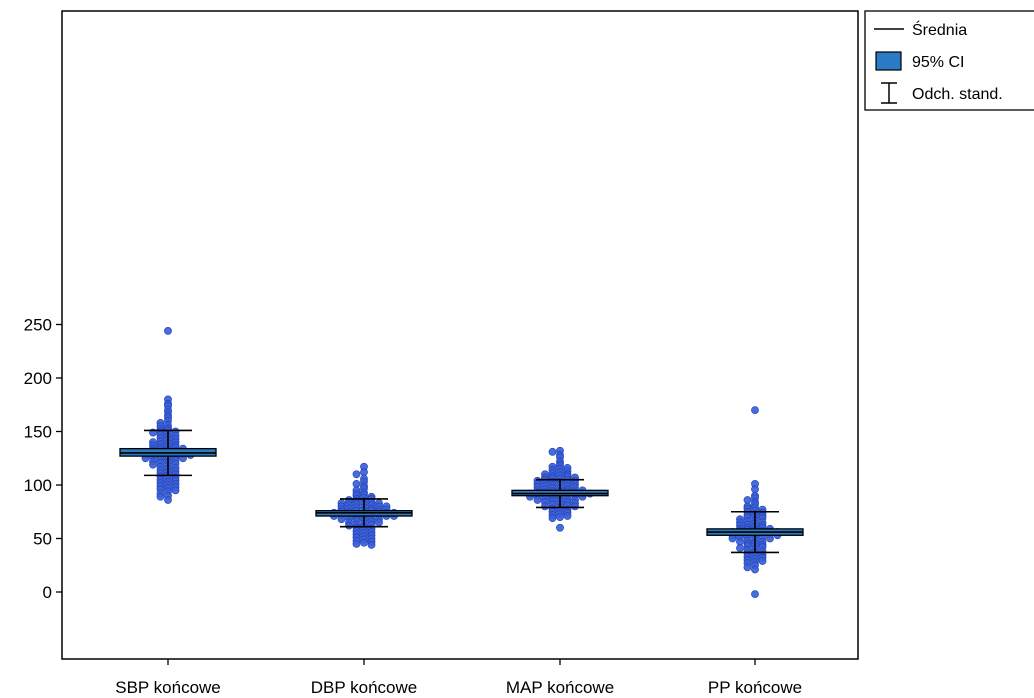 The height and width of the screenshot is (698, 1034). What do you see at coordinates (364, 687) in the screenshot?
I see `x-tick-label: DBP końcowe` at bounding box center [364, 687].